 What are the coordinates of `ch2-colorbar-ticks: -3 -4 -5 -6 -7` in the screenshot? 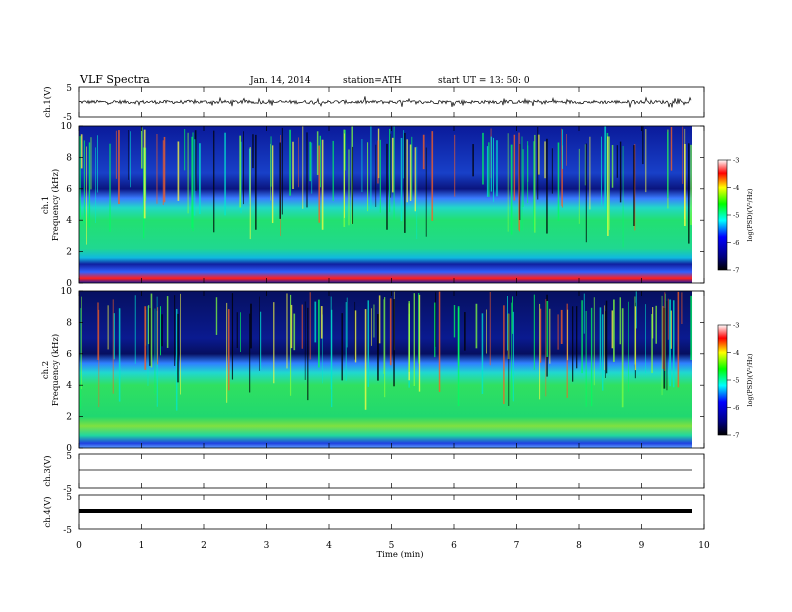 It's located at (733, 381).